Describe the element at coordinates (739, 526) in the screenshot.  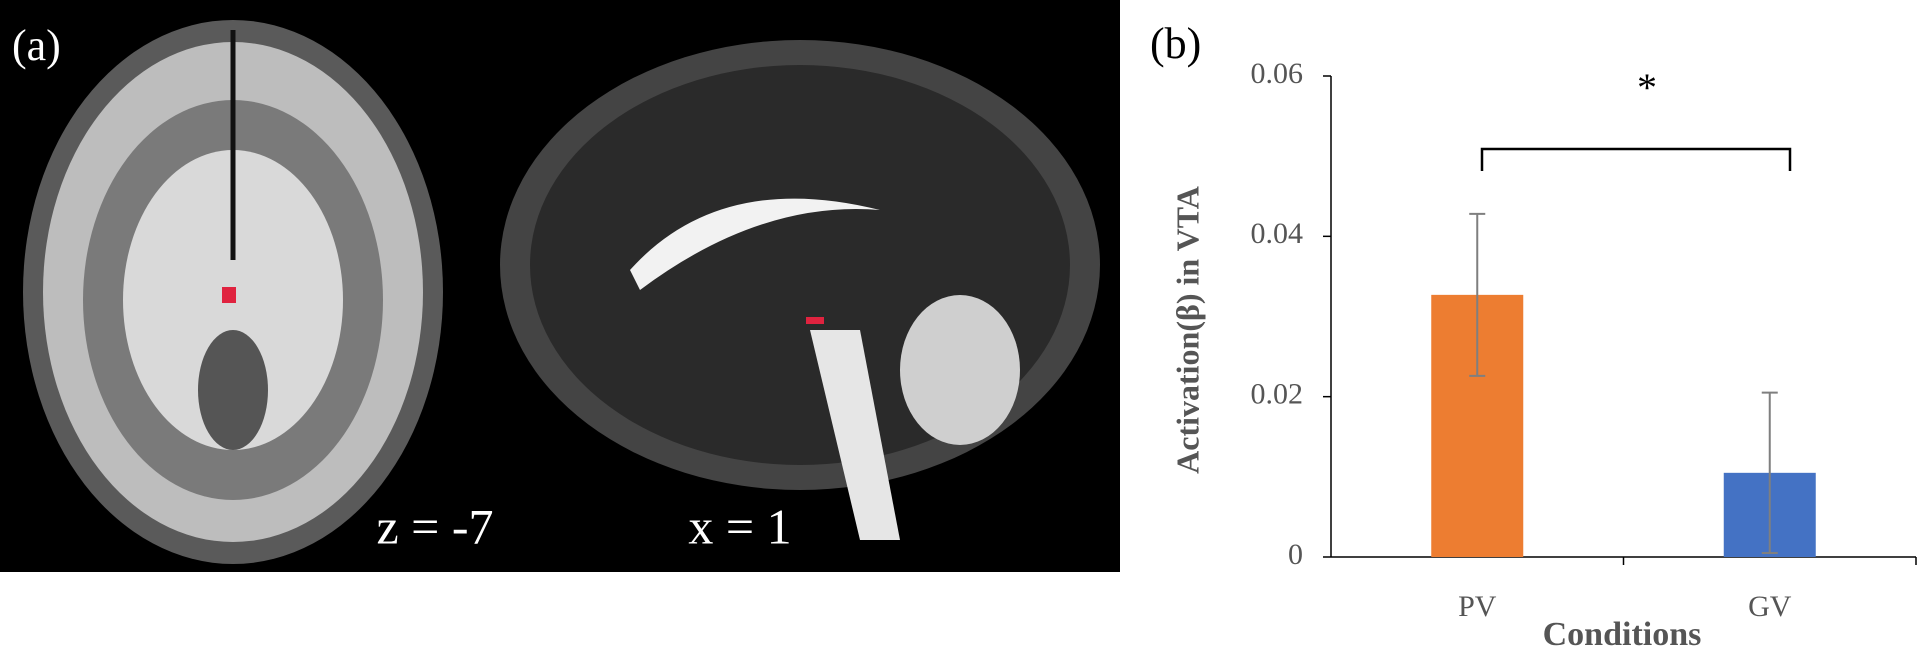
I see `slice-label: x = 1` at that location.